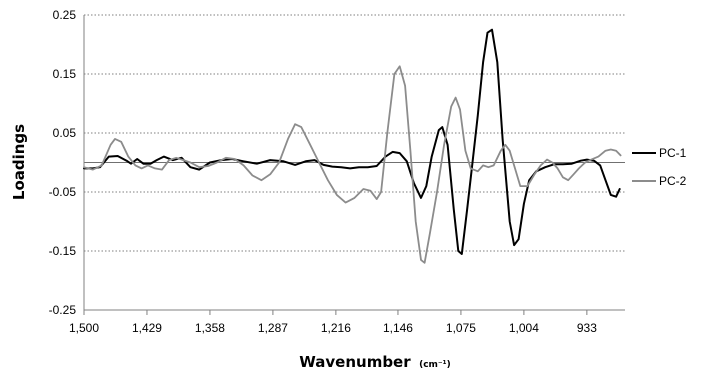 The height and width of the screenshot is (374, 716). I want to click on x-tick-label: 1,004, so click(524, 328).